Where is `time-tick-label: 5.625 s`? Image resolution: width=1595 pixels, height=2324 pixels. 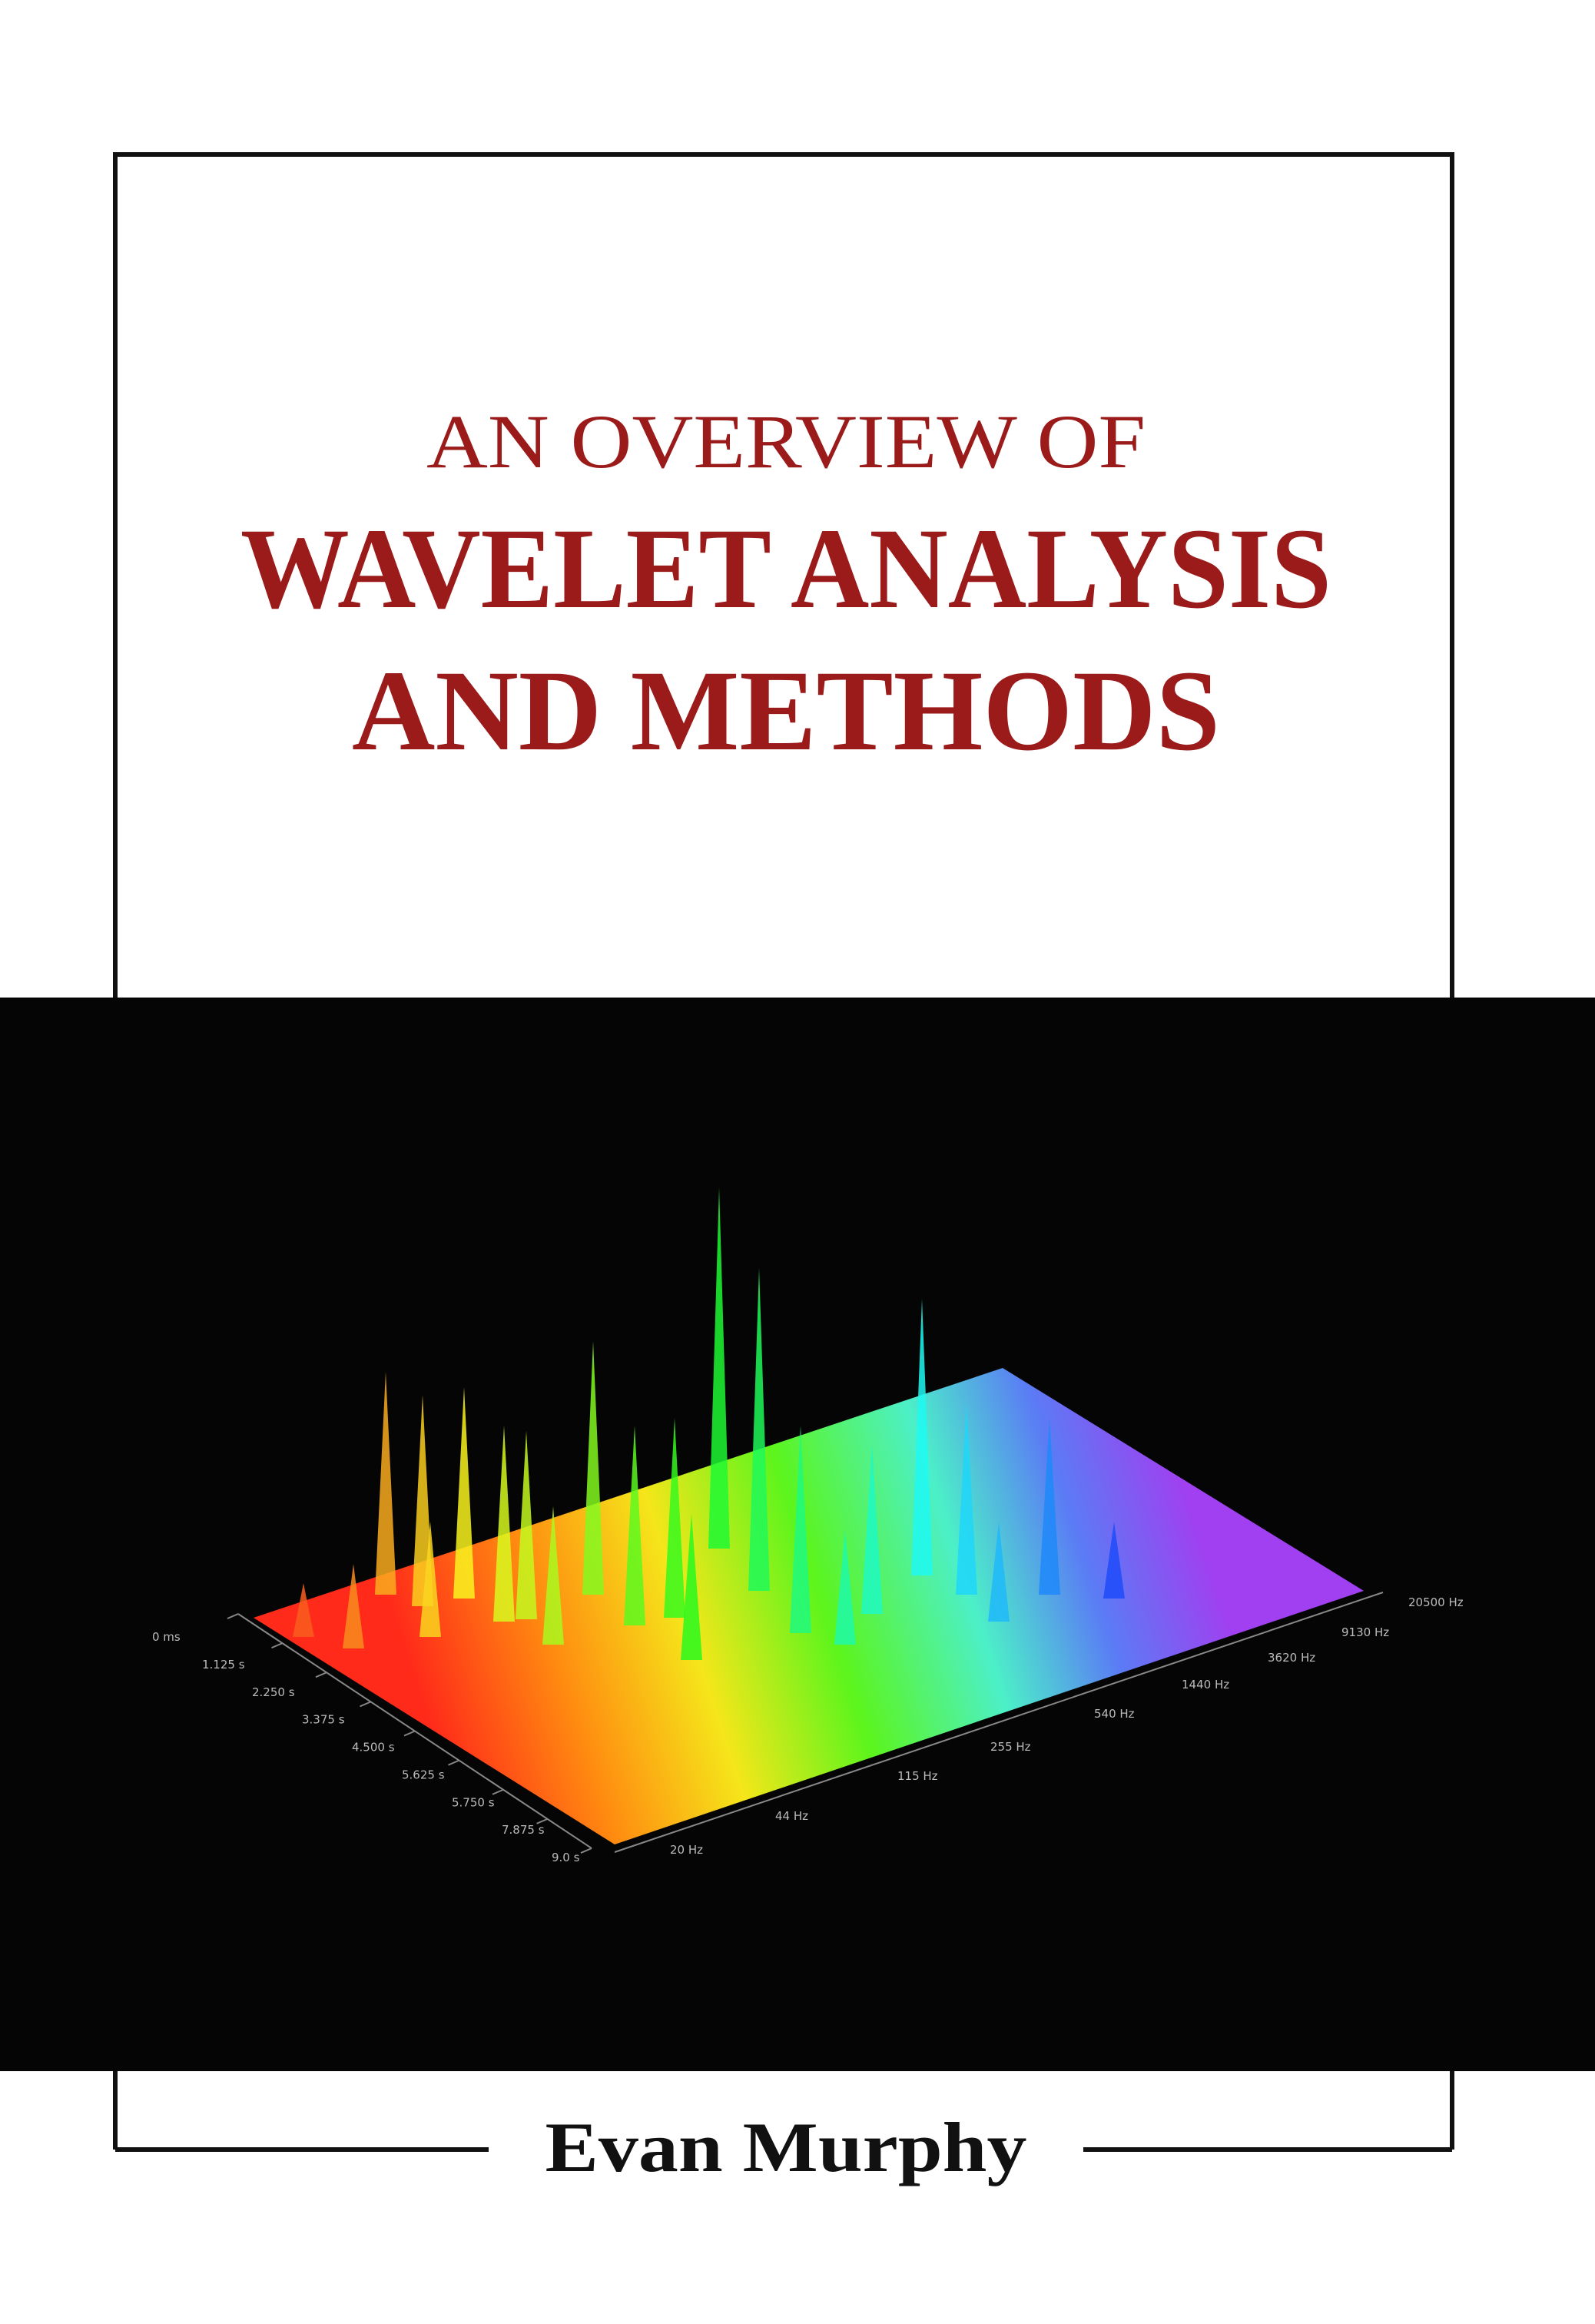
time-tick-label: 5.625 s is located at coordinates (423, 1774).